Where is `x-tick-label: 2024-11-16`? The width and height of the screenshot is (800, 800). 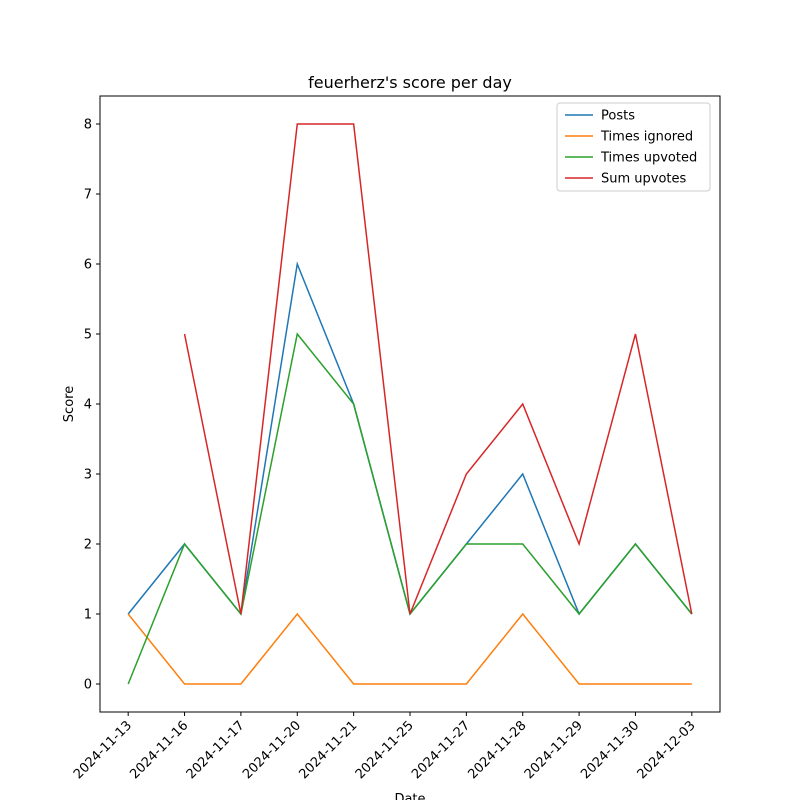 x-tick-label: 2024-11-16 is located at coordinates (159, 750).